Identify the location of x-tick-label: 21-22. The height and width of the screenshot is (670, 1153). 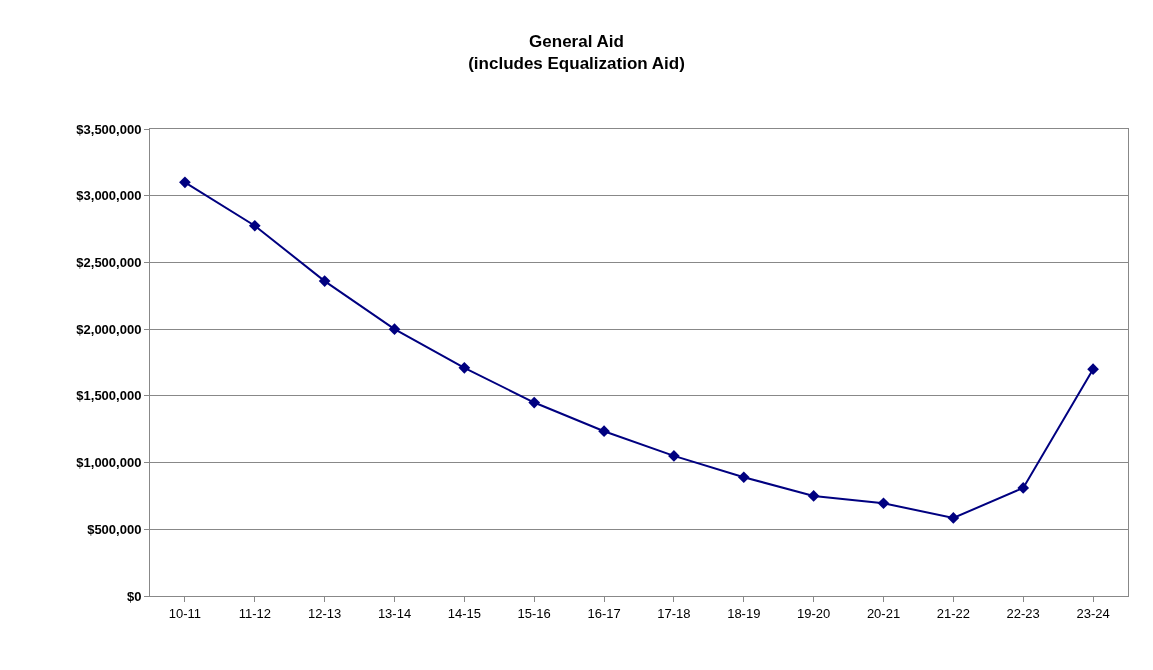
(953, 613).